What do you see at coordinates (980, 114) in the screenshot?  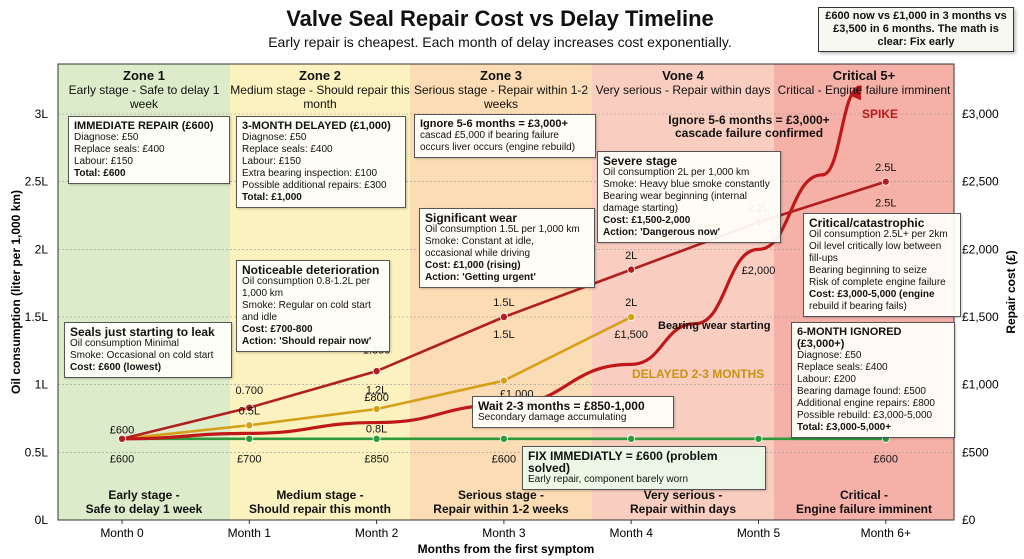 I see `y-right-tick-label: £3,000` at bounding box center [980, 114].